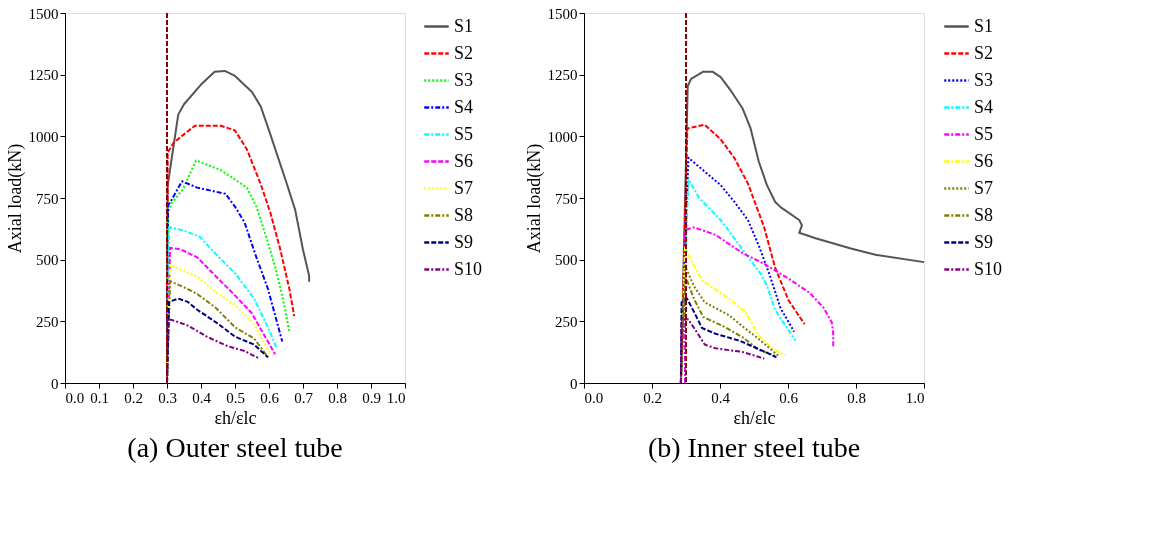 Image resolution: width=1173 pixels, height=551 pixels. What do you see at coordinates (235, 447) in the screenshot?
I see `text: (a) Outer steel tube` at bounding box center [235, 447].